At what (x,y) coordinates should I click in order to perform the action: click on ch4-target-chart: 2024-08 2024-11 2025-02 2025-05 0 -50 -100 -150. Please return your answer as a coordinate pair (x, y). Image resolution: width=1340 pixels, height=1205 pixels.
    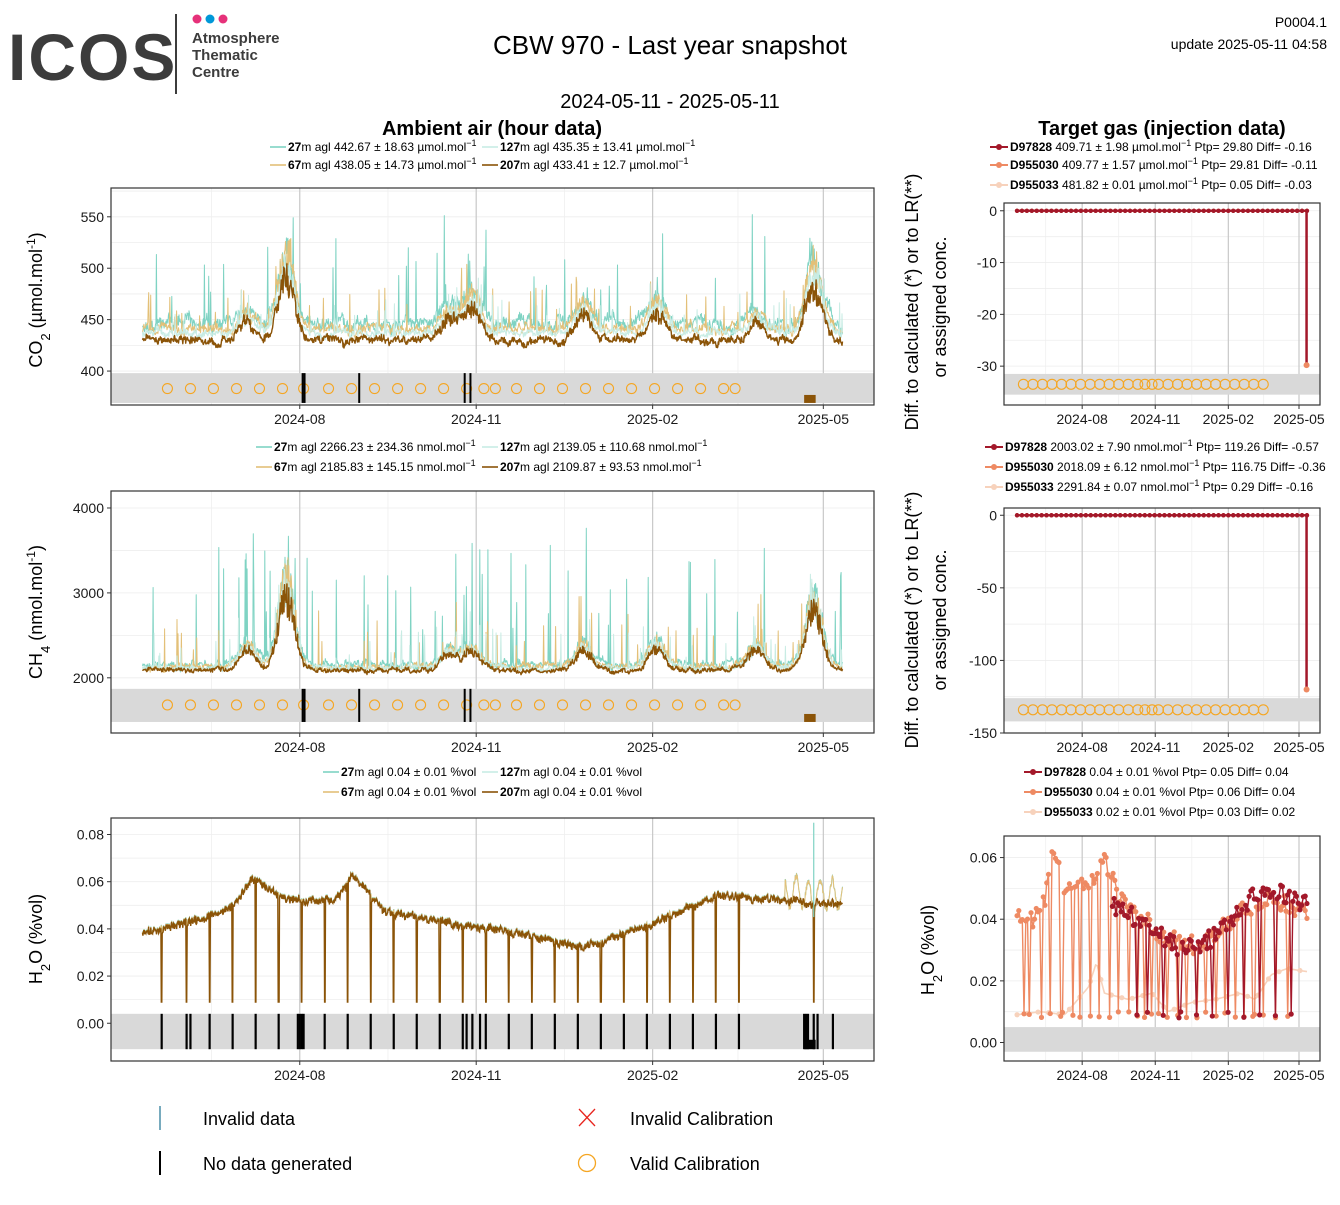
    Looking at the image, I should click on (1147, 631).